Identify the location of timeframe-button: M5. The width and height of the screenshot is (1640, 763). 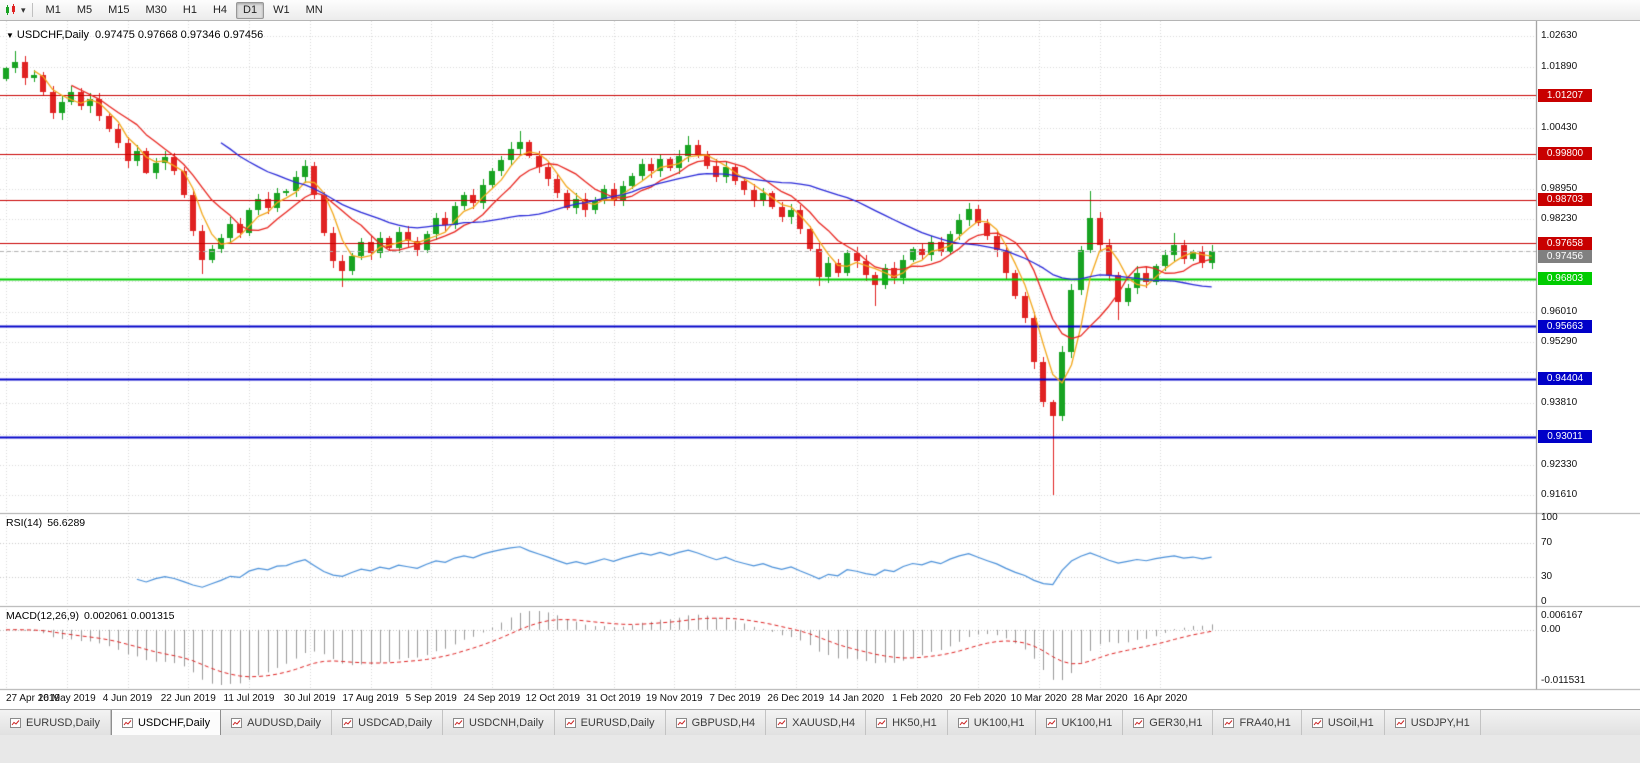
(84, 10).